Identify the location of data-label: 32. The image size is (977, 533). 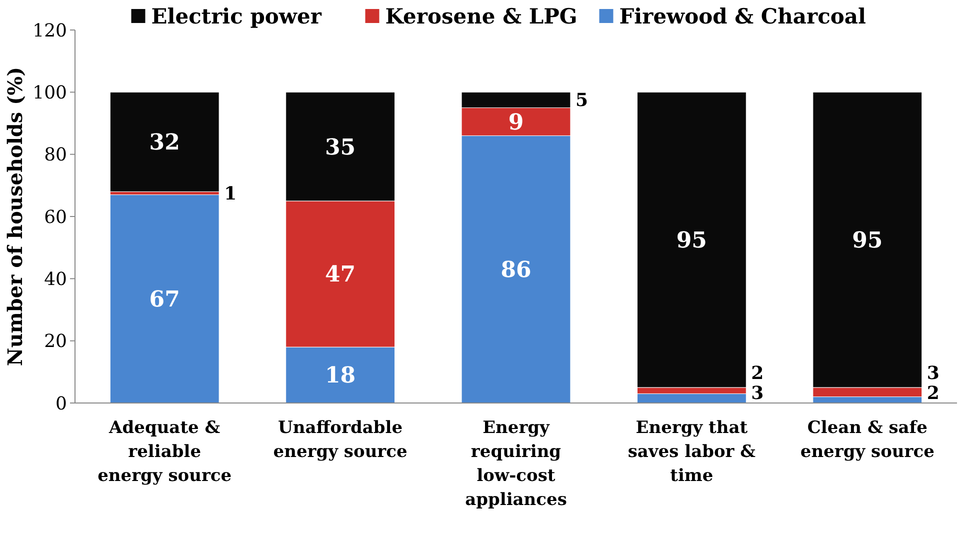
(164, 143).